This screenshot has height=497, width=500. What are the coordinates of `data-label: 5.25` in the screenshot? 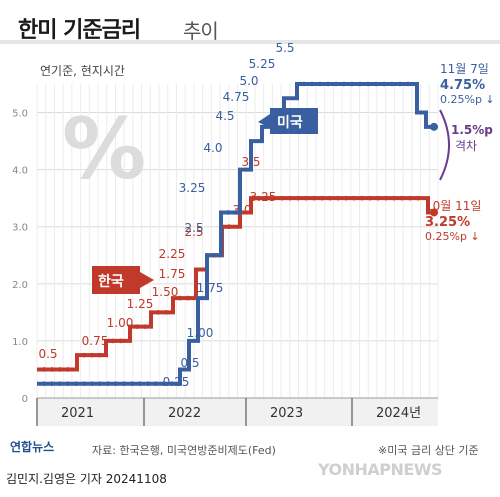 It's located at (262, 64).